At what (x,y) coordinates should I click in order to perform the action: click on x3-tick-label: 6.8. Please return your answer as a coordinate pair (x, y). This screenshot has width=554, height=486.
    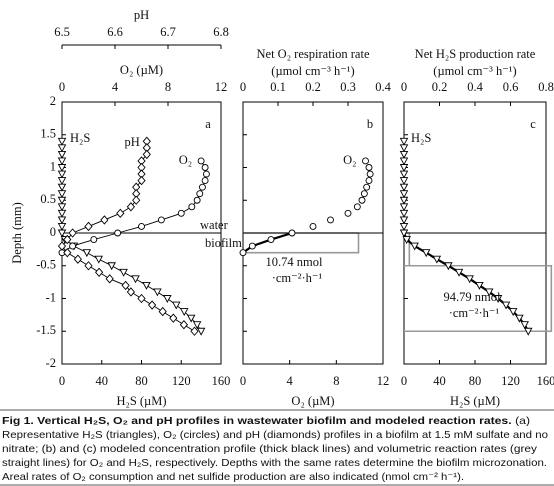
    Looking at the image, I should click on (221, 32).